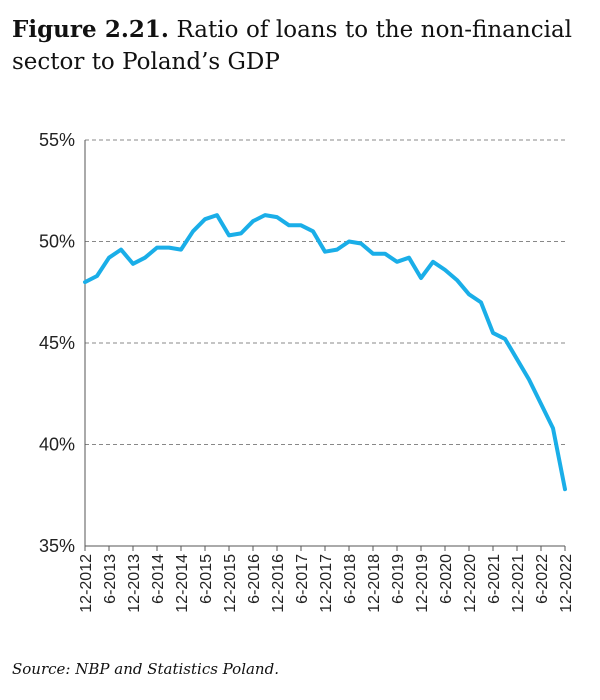  Describe the element at coordinates (350, 579) in the screenshot. I see `x-tick-label: 6-2018` at that location.